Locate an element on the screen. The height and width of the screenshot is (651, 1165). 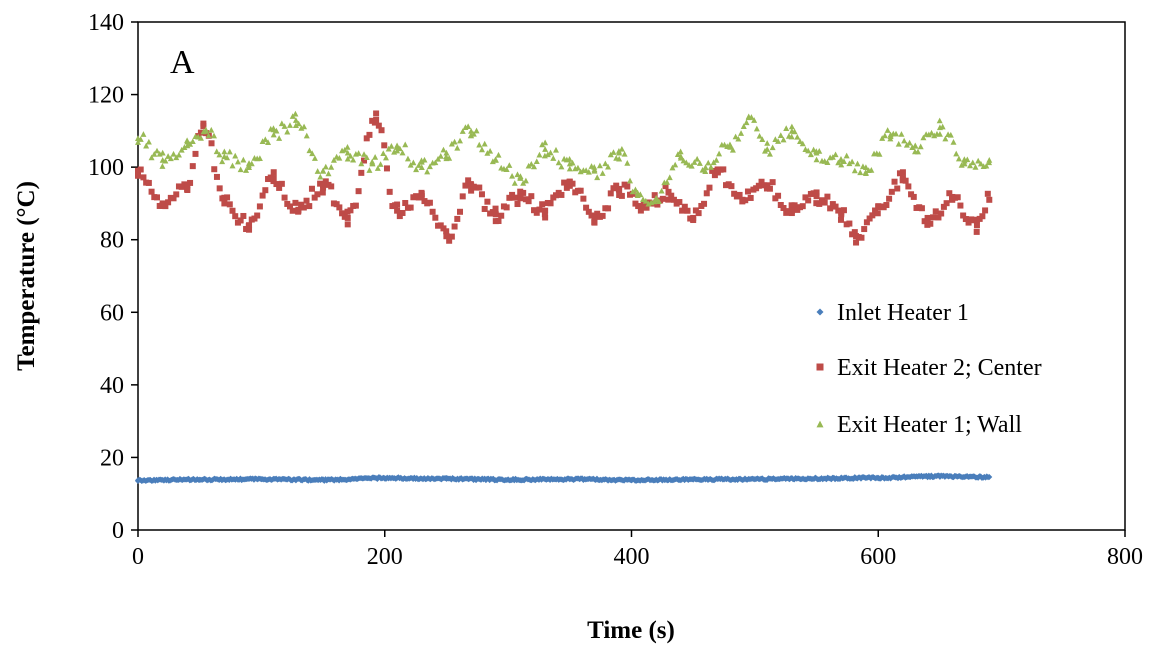
y-tick-label: 80 is located at coordinates (112, 241).